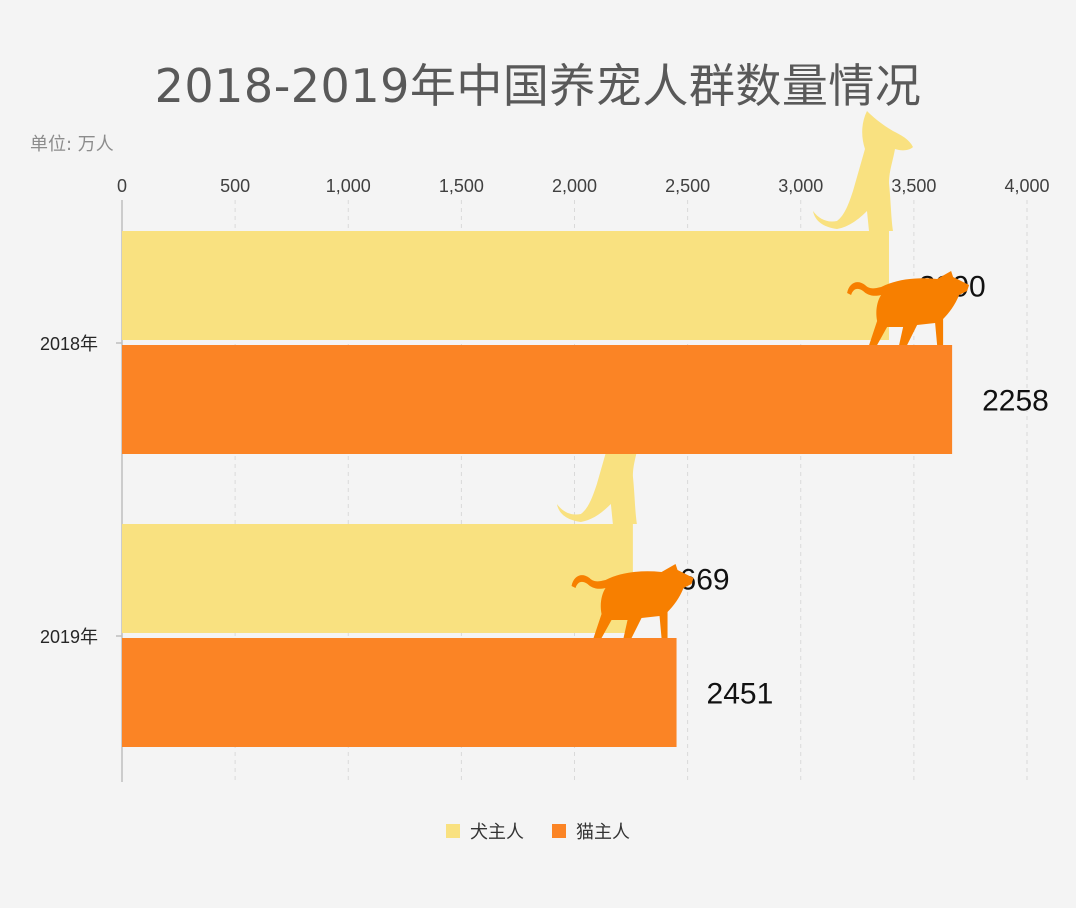  I want to click on legend-item-dog: 犬主人, so click(485, 831).